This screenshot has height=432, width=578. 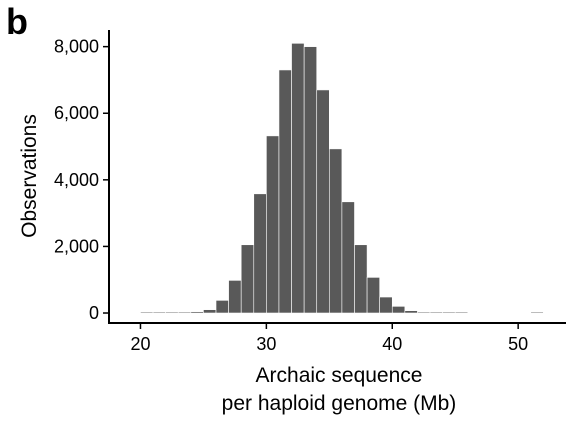 What do you see at coordinates (17, 21) in the screenshot?
I see `panel-label: b` at bounding box center [17, 21].